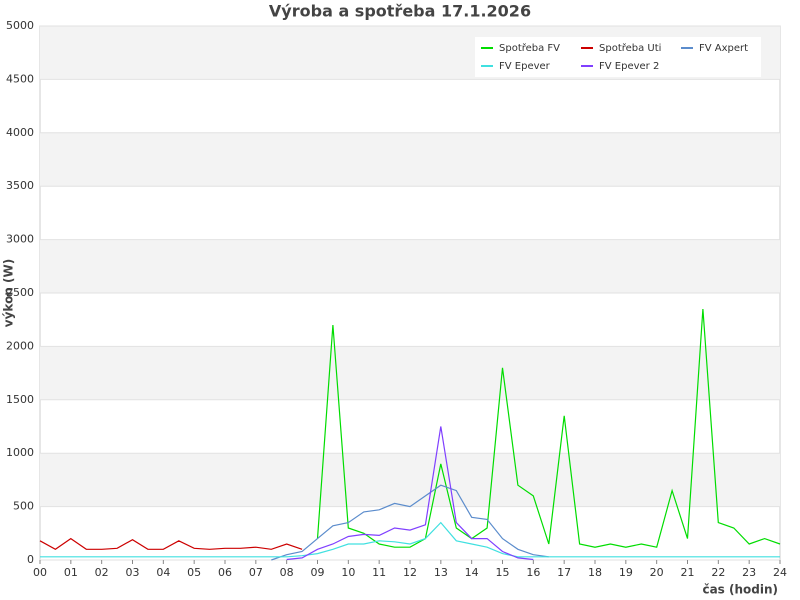 This screenshot has height=600, width=800. What do you see at coordinates (749, 572) in the screenshot?
I see `x-tick-label: 23` at bounding box center [749, 572].